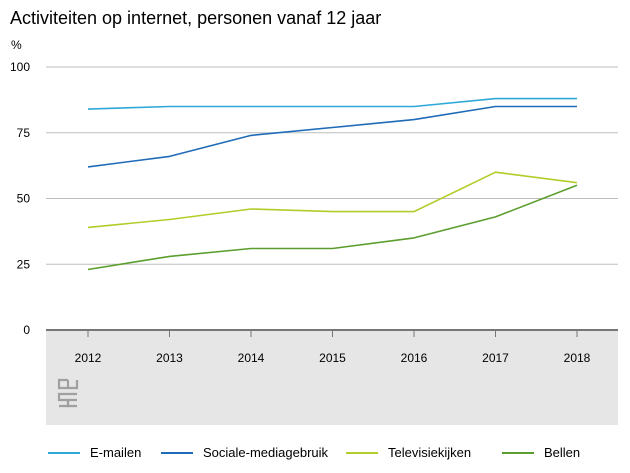  What do you see at coordinates (332, 358) in the screenshot?
I see `x-tick-label: 2015` at bounding box center [332, 358].